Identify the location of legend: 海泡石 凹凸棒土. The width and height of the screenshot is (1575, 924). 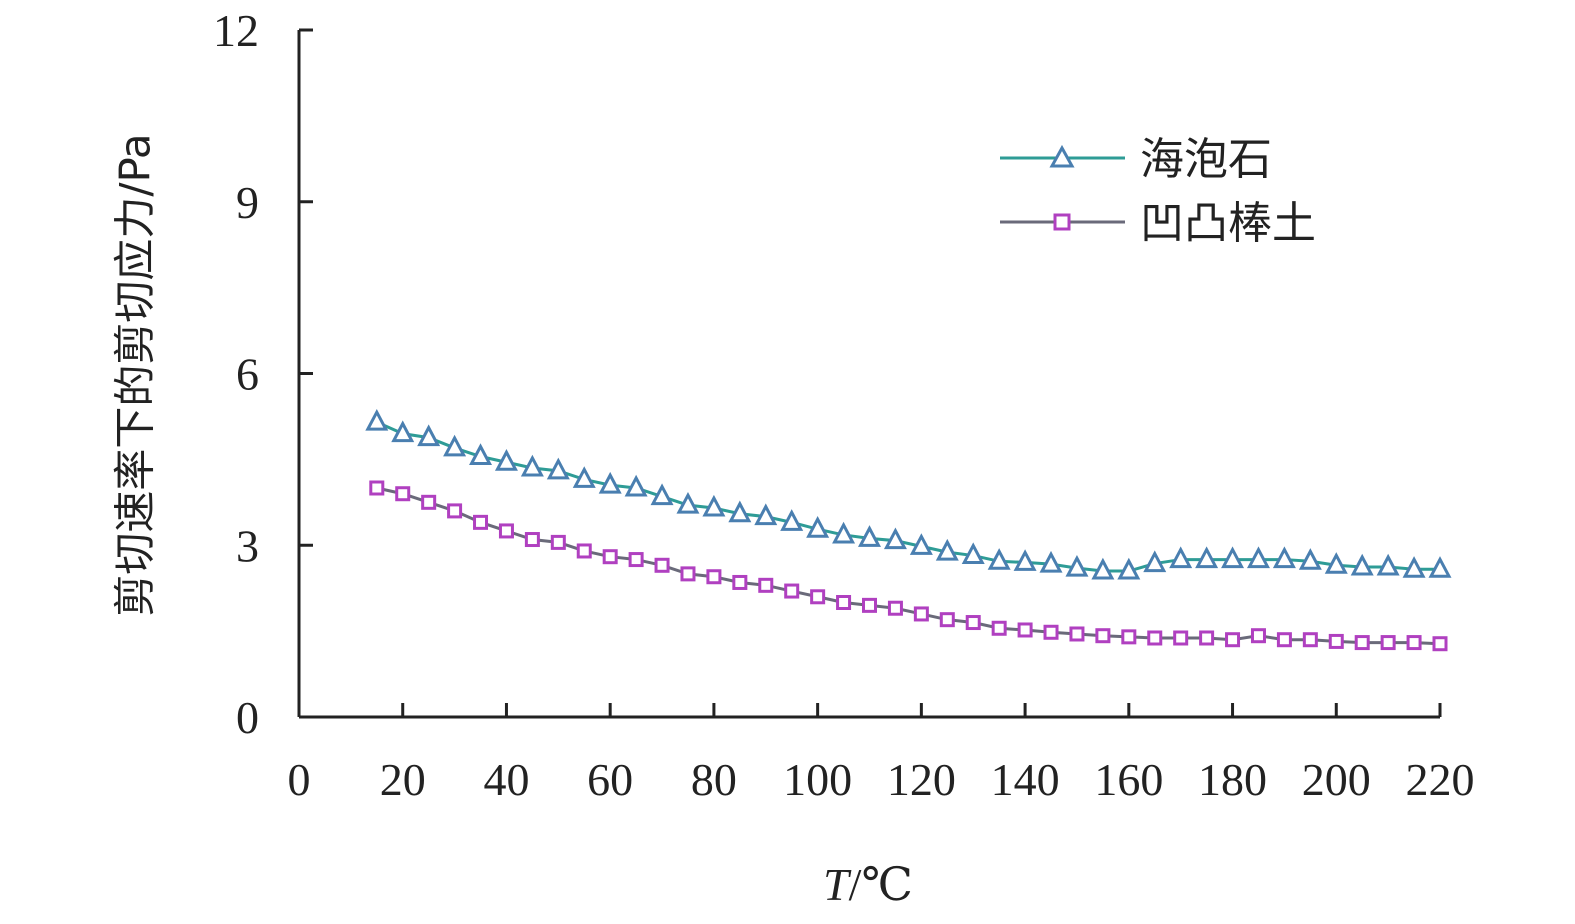
(1158, 191).